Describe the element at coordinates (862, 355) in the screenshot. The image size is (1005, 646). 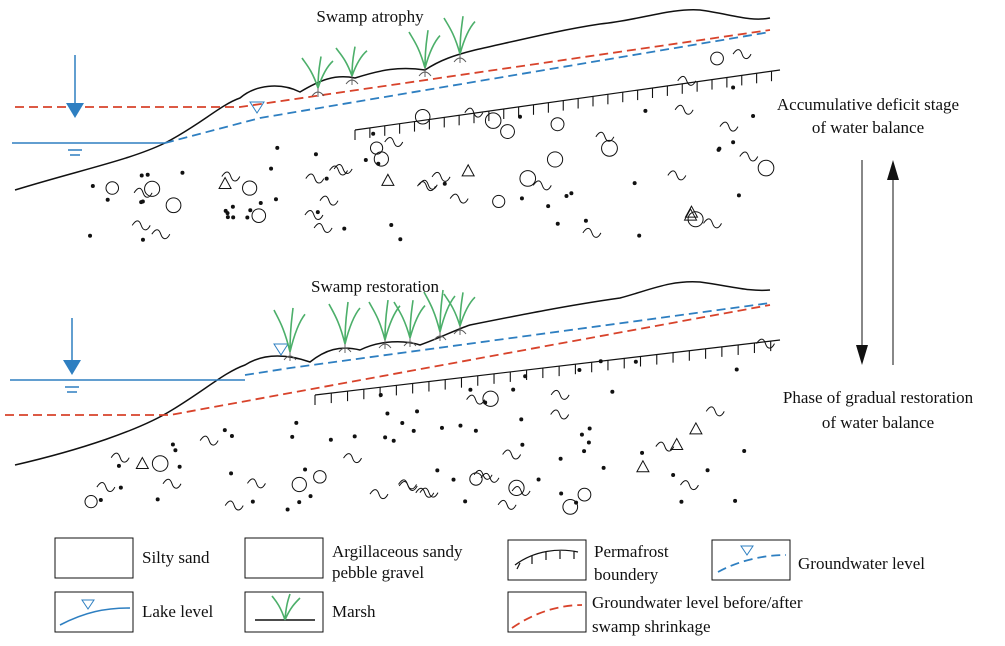
I see `arrow-head` at that location.